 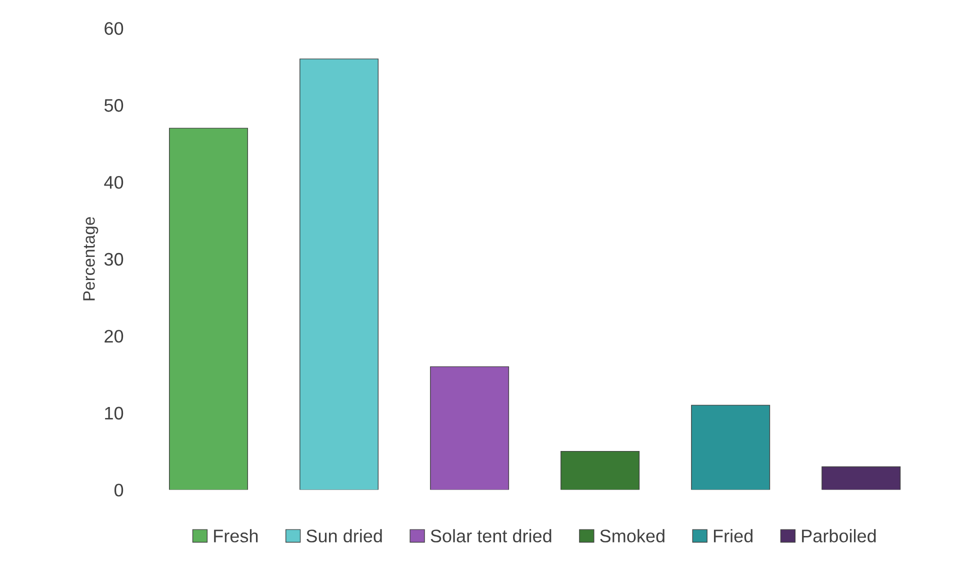 I want to click on y-axis-title: Percentage, so click(x=90, y=258).